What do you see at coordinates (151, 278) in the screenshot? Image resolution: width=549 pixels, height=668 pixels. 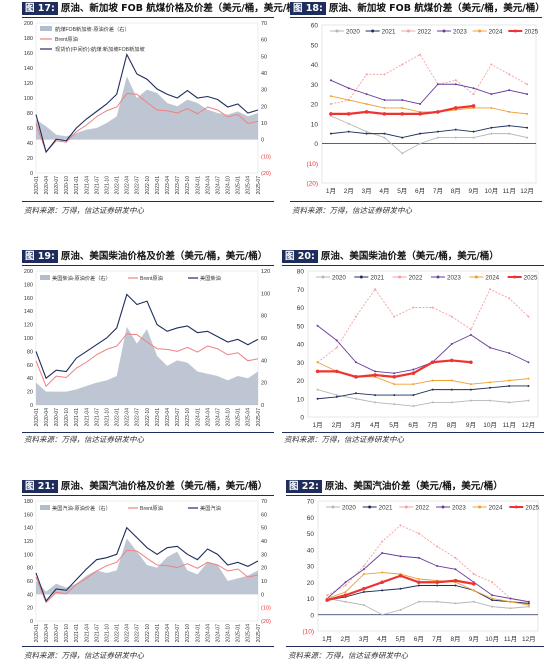 I see `legend-label: Brent原油` at bounding box center [151, 278].